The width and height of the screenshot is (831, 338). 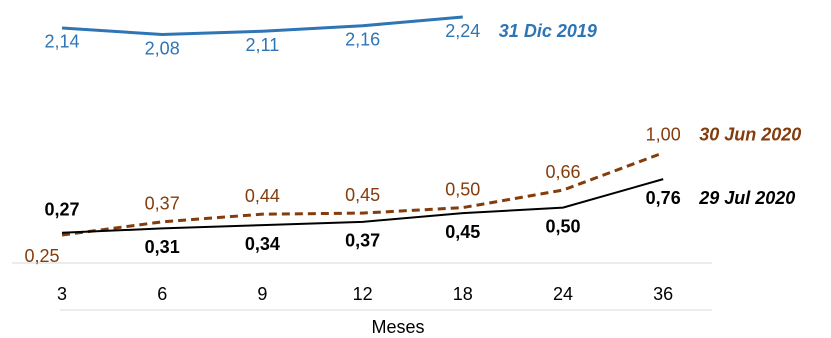 What do you see at coordinates (162, 247) in the screenshot?
I see `data-label: 0,31` at bounding box center [162, 247].